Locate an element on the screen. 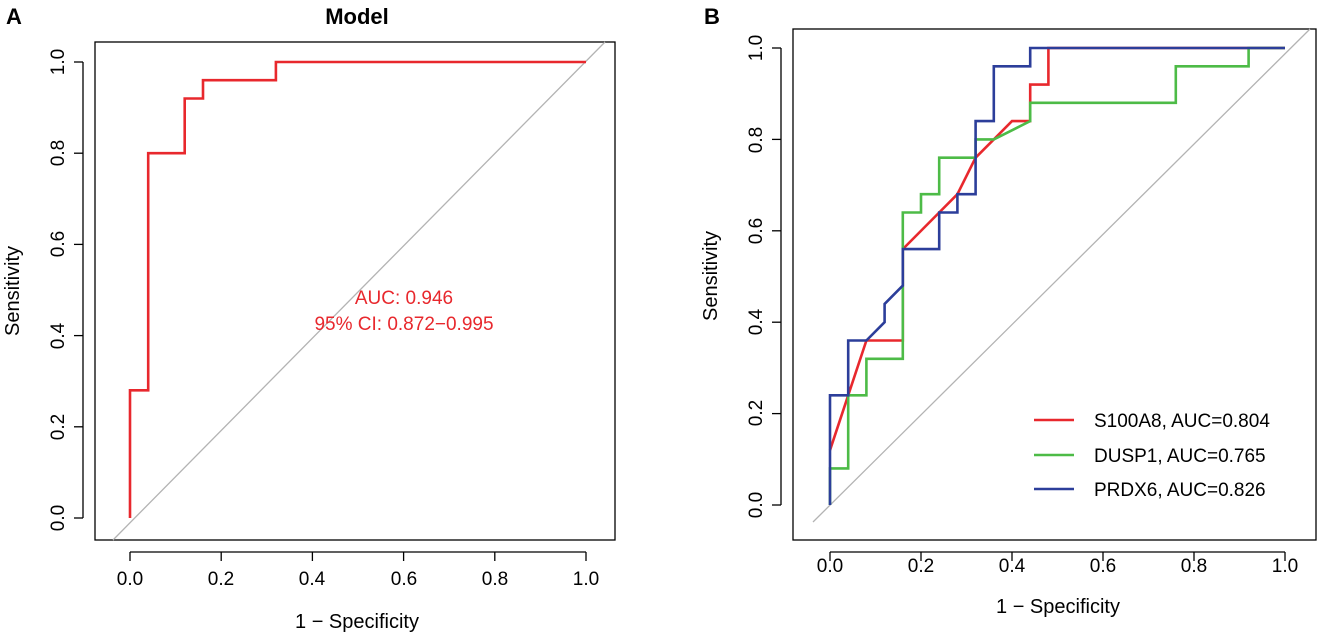 Image resolution: width=1322 pixels, height=633 pixels. panel-a-y-tick-label: 0.2 is located at coordinates (58, 427).